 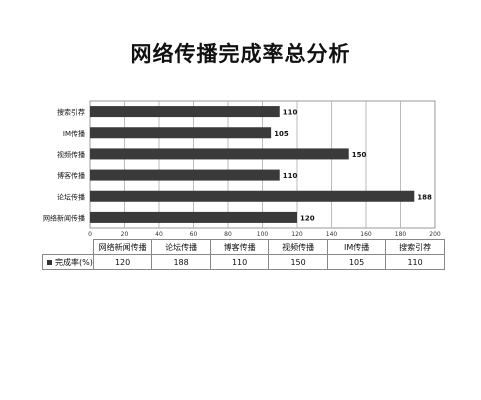 What do you see at coordinates (90, 234) in the screenshot?
I see `x-tick-label: 0` at bounding box center [90, 234].